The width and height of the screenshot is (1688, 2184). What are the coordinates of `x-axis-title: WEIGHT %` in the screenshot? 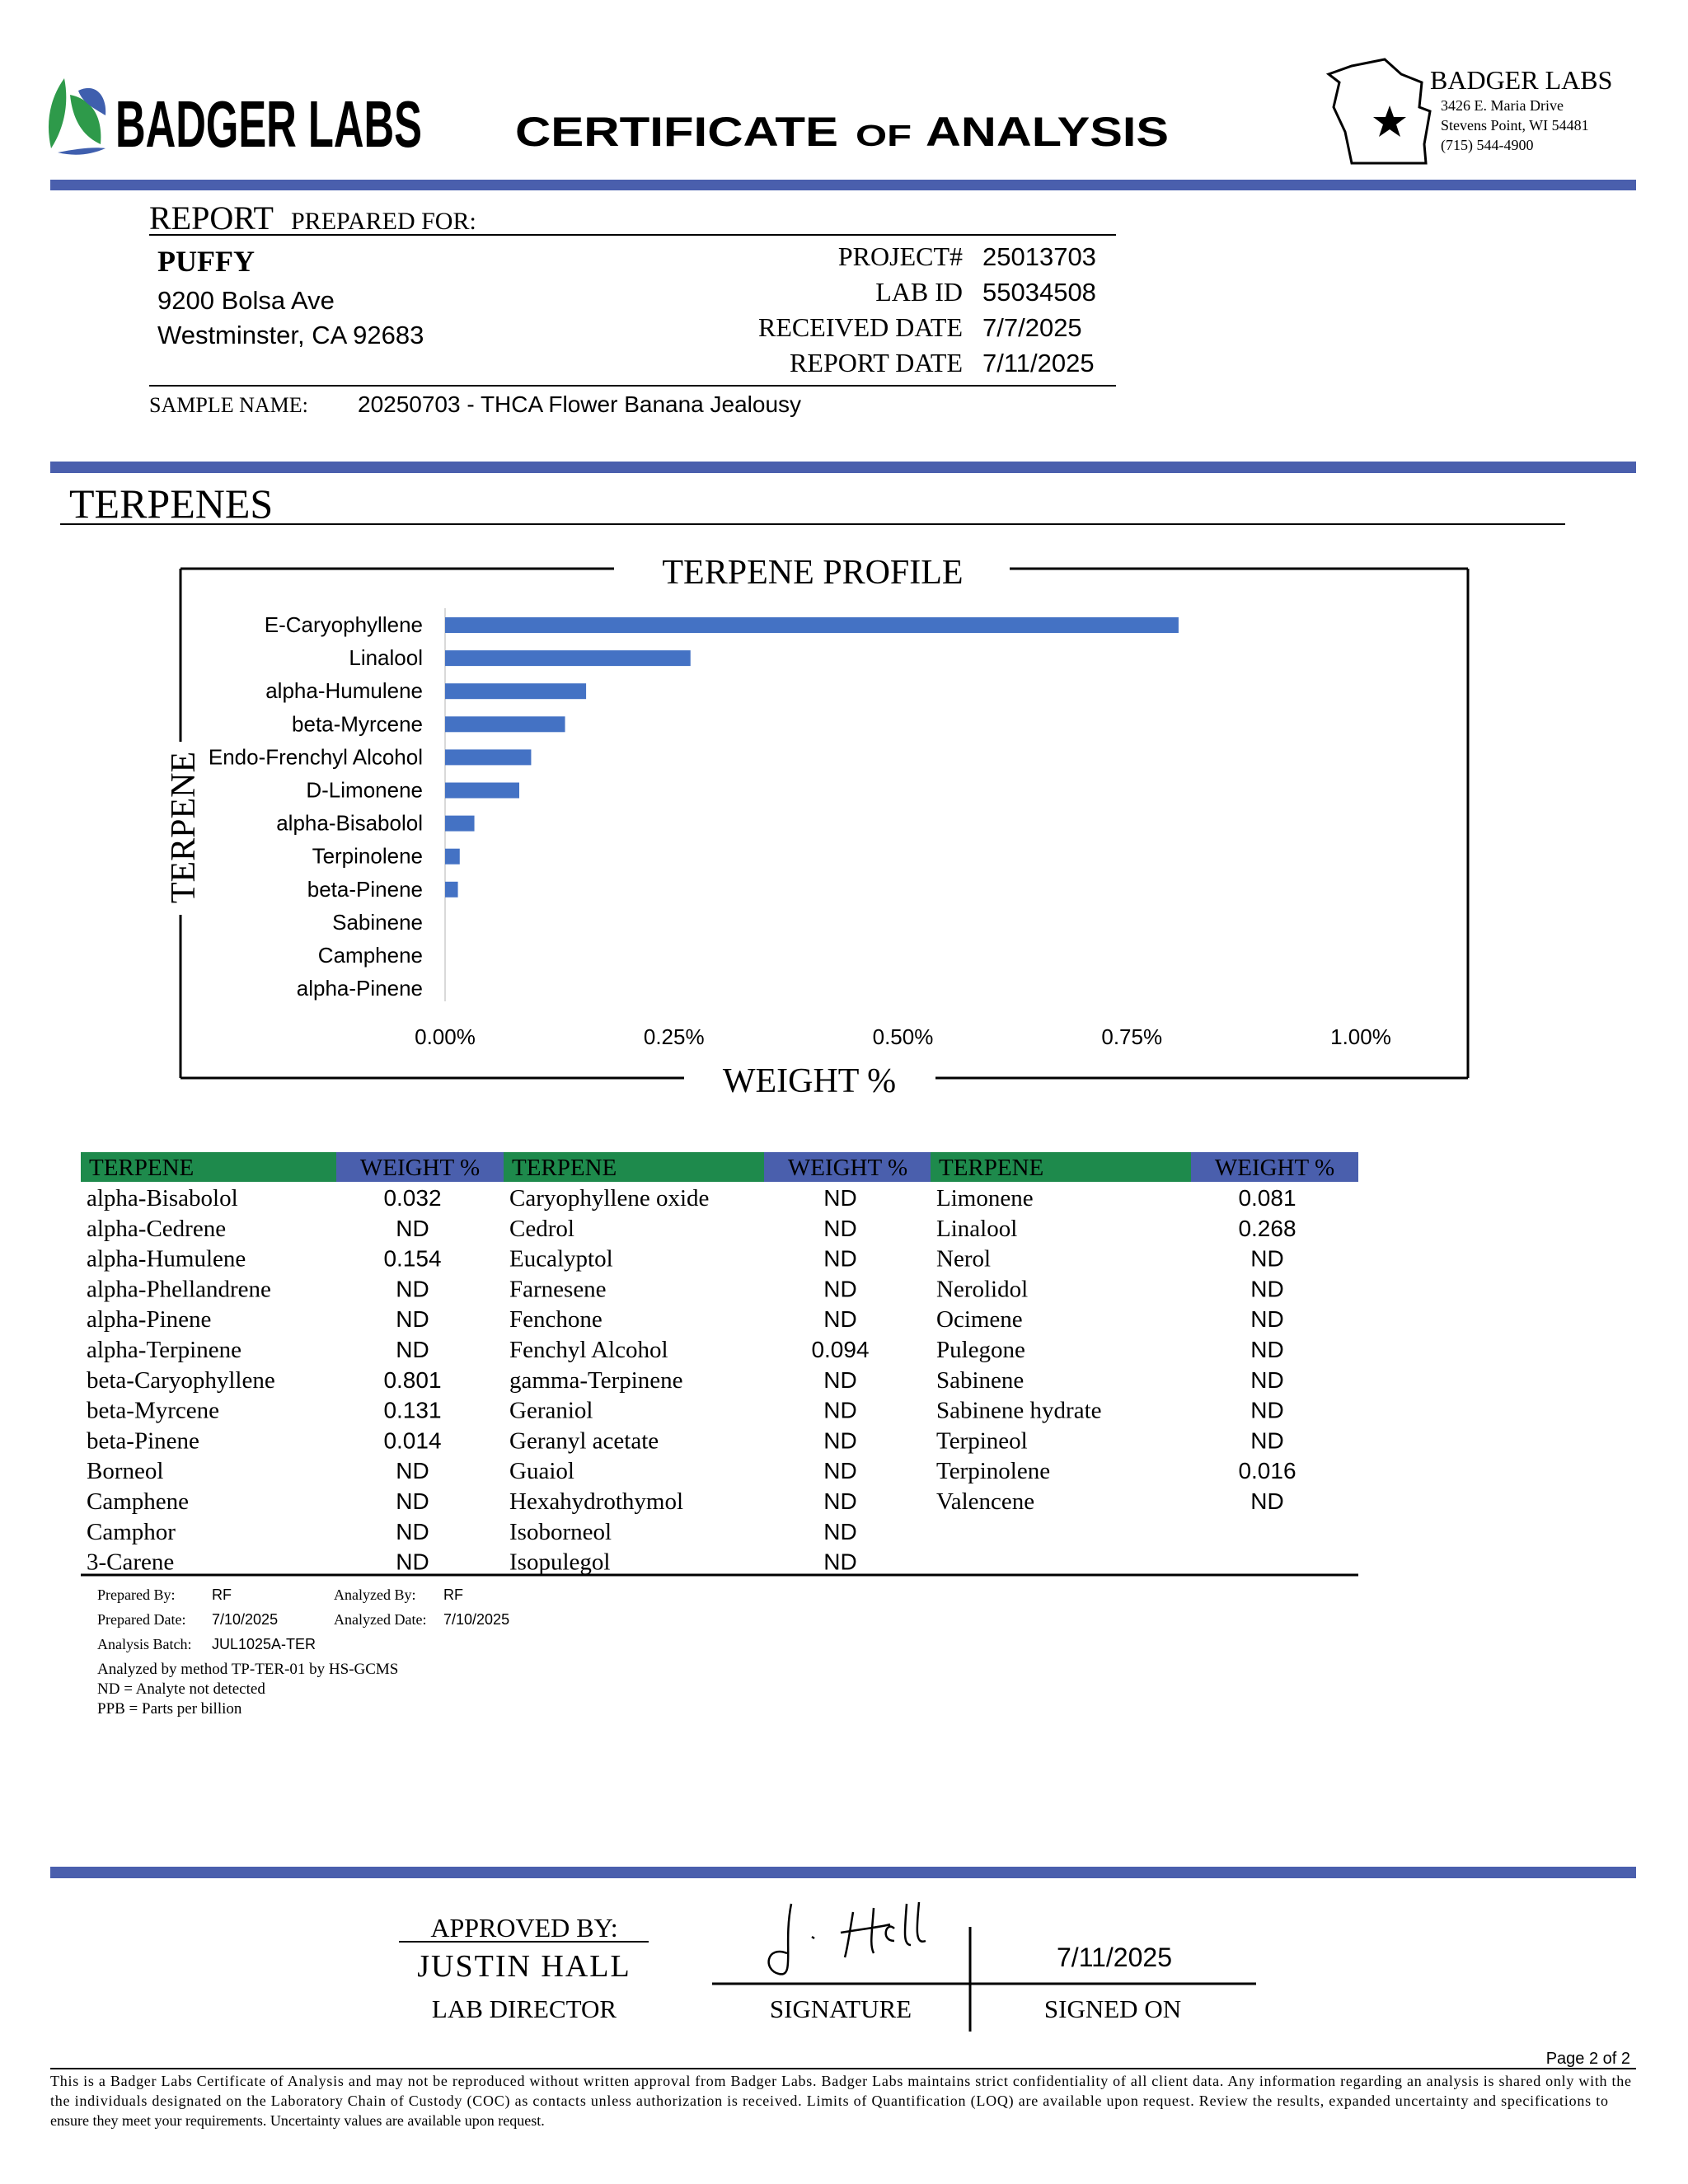 It's located at (809, 1081).